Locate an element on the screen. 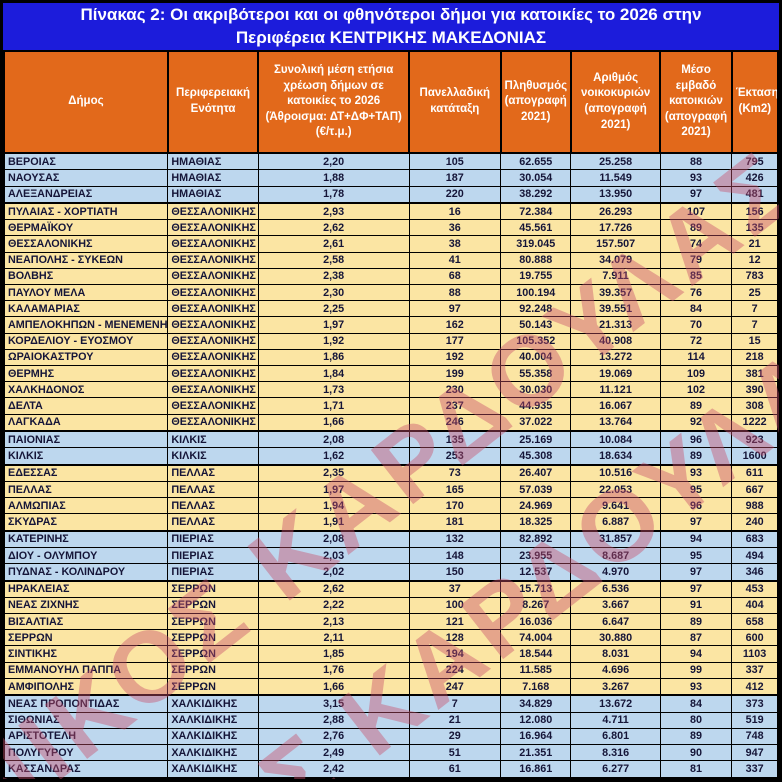 This screenshot has height=782, width=782. cell-municipality: ΝΑΟΥΣΑΣ is located at coordinates (86, 178).